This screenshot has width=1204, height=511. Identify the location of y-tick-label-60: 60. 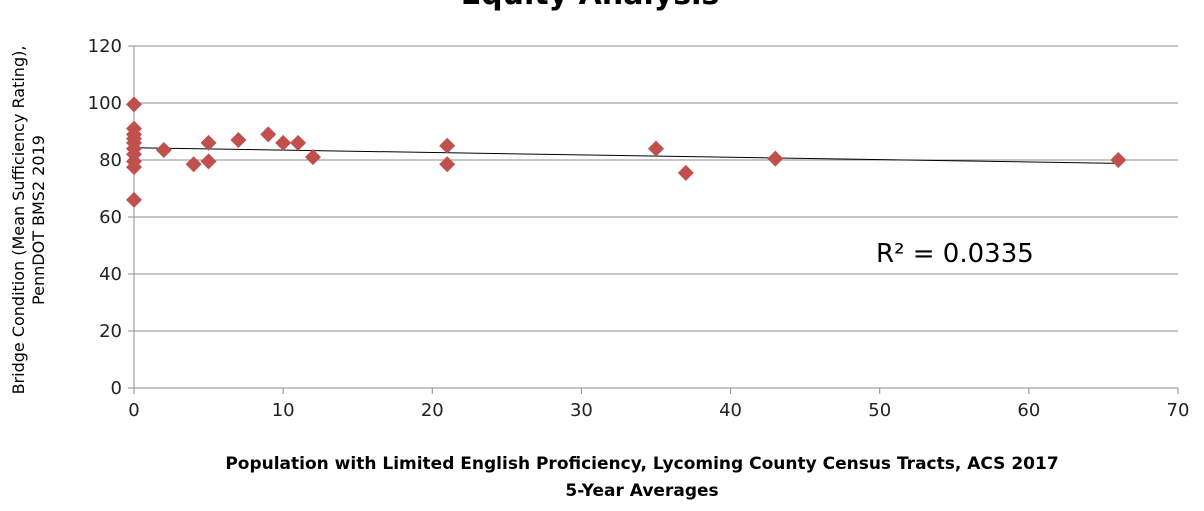
(110, 217).